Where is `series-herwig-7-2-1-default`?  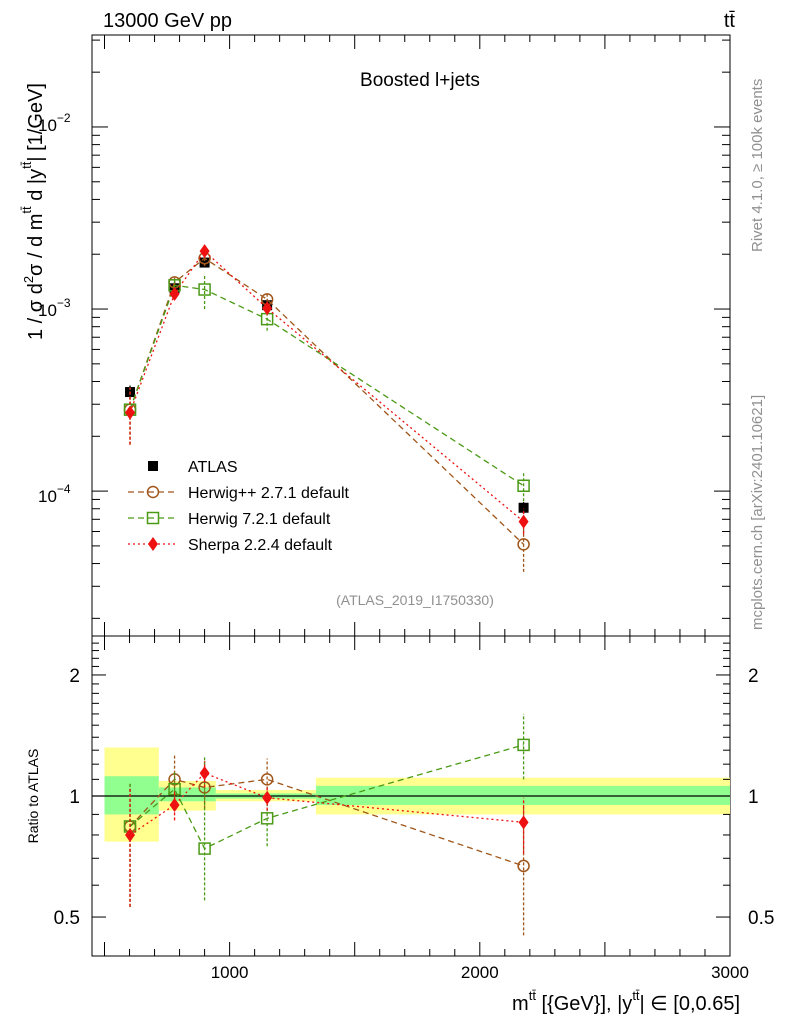 series-herwig-7-2-1-default is located at coordinates (326, 387).